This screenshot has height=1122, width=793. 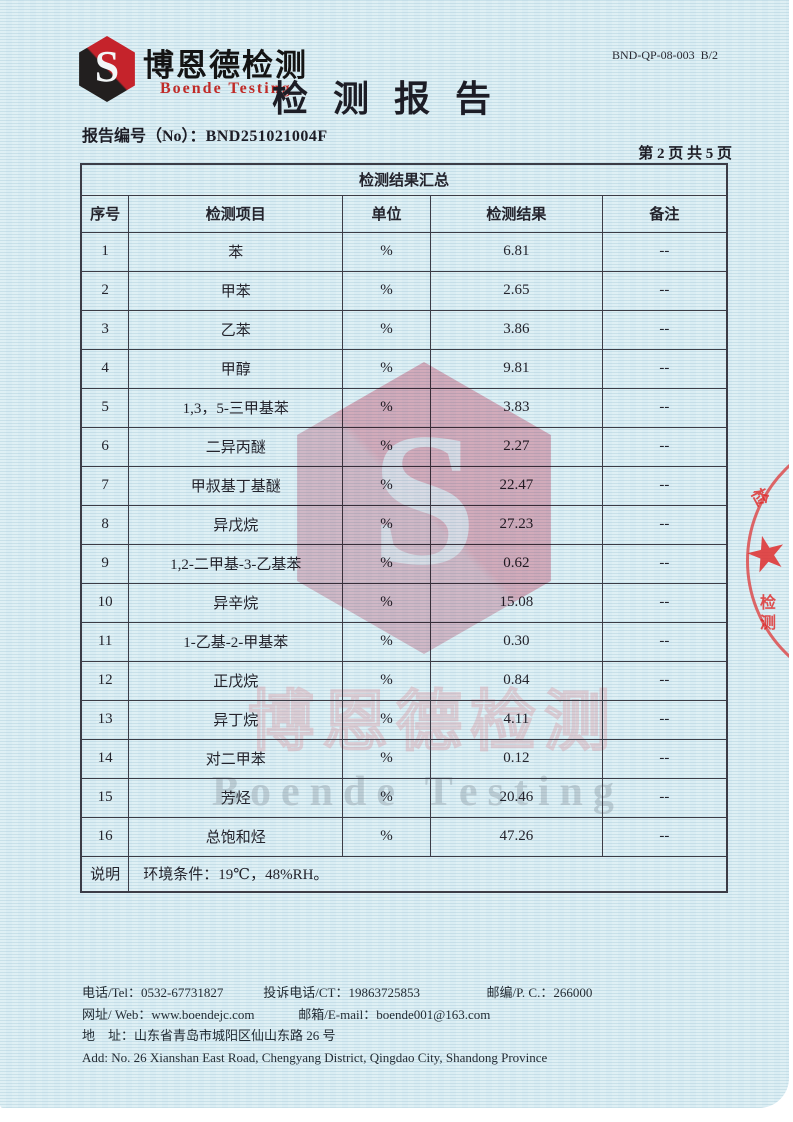 What do you see at coordinates (516, 758) in the screenshot?
I see `cell-result: 0.12` at bounding box center [516, 758].